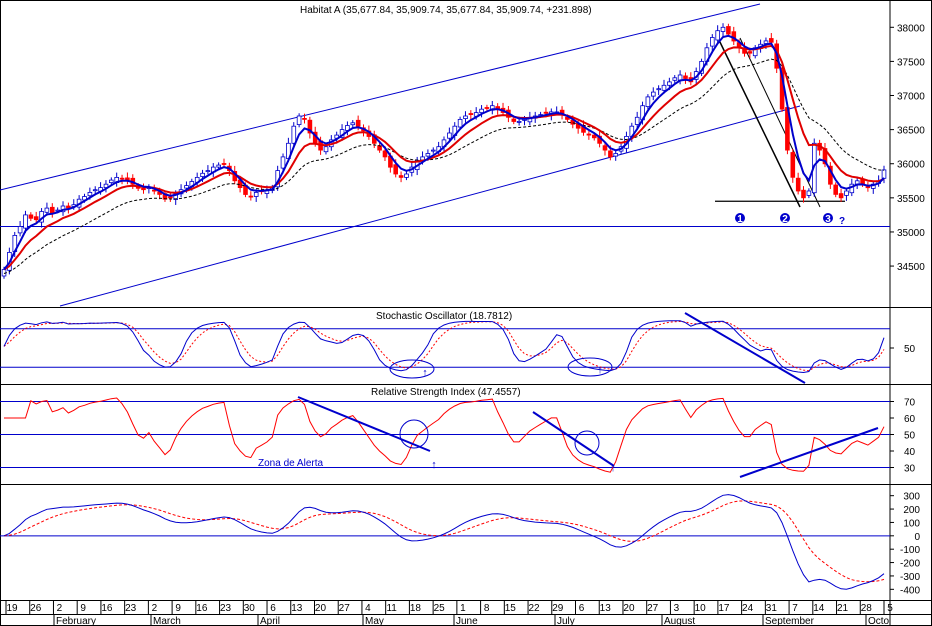  What do you see at coordinates (566, 621) in the screenshot?
I see `month-label: July` at bounding box center [566, 621].